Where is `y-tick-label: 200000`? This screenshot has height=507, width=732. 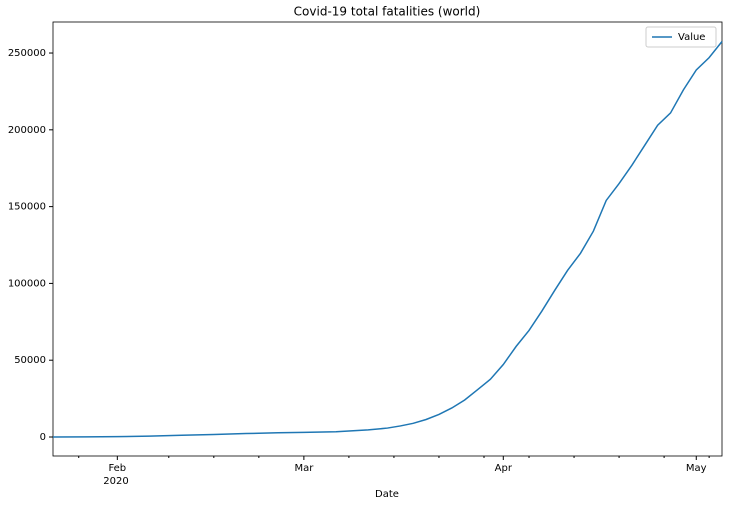
y-tick-label: 200000 is located at coordinates (27, 130).